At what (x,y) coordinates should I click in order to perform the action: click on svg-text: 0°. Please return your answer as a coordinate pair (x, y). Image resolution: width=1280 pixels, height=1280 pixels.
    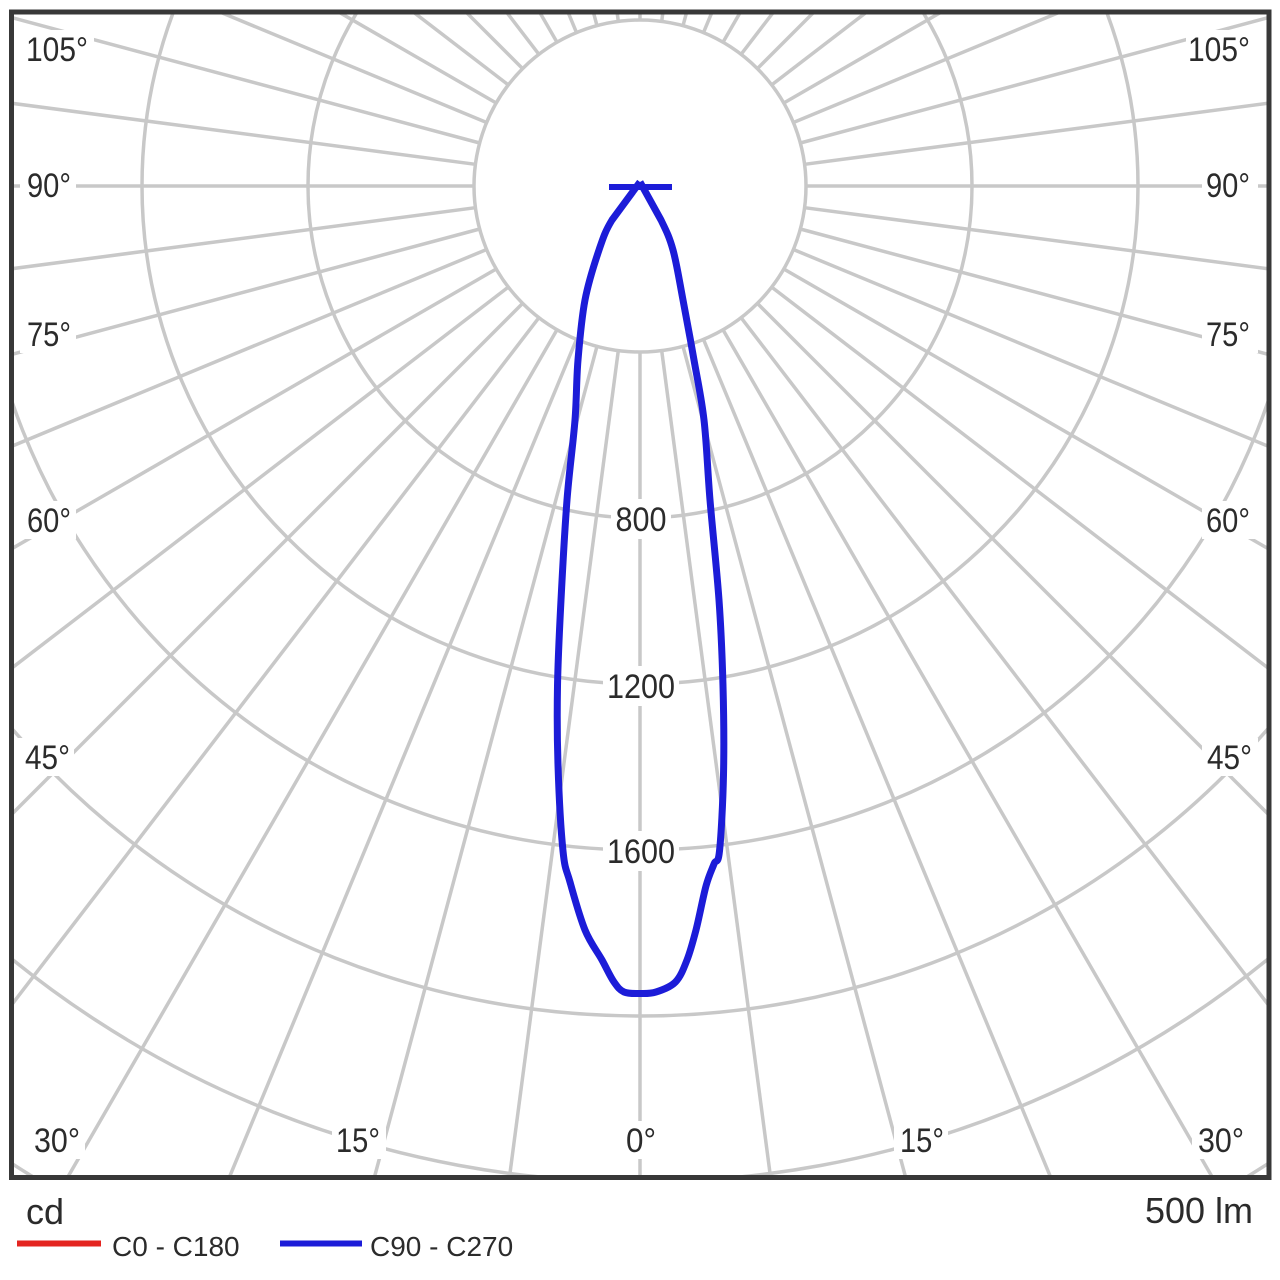
    Looking at the image, I should click on (641, 1141).